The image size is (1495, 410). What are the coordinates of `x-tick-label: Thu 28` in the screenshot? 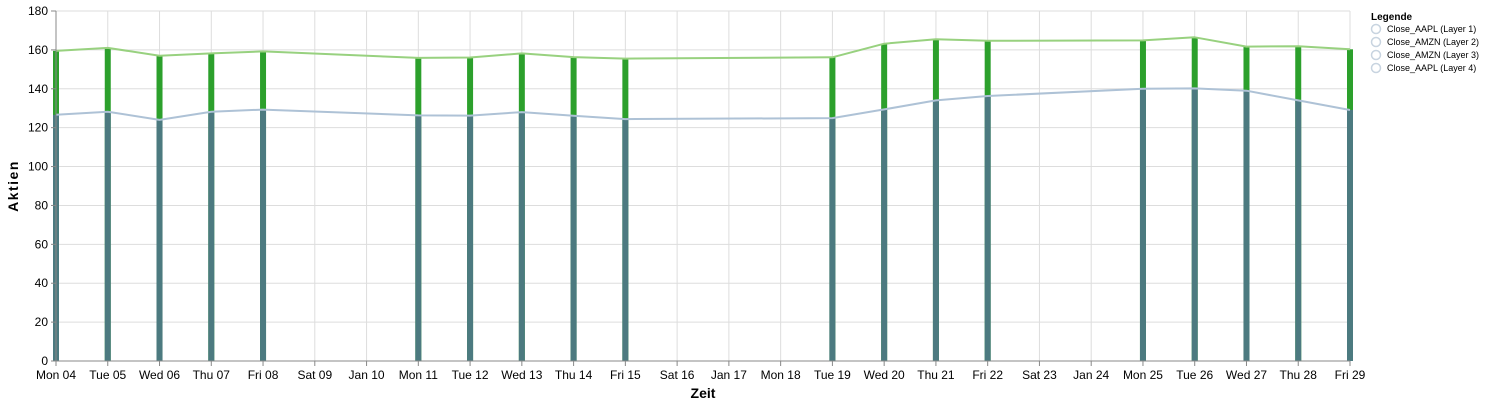 It's located at (1299, 375).